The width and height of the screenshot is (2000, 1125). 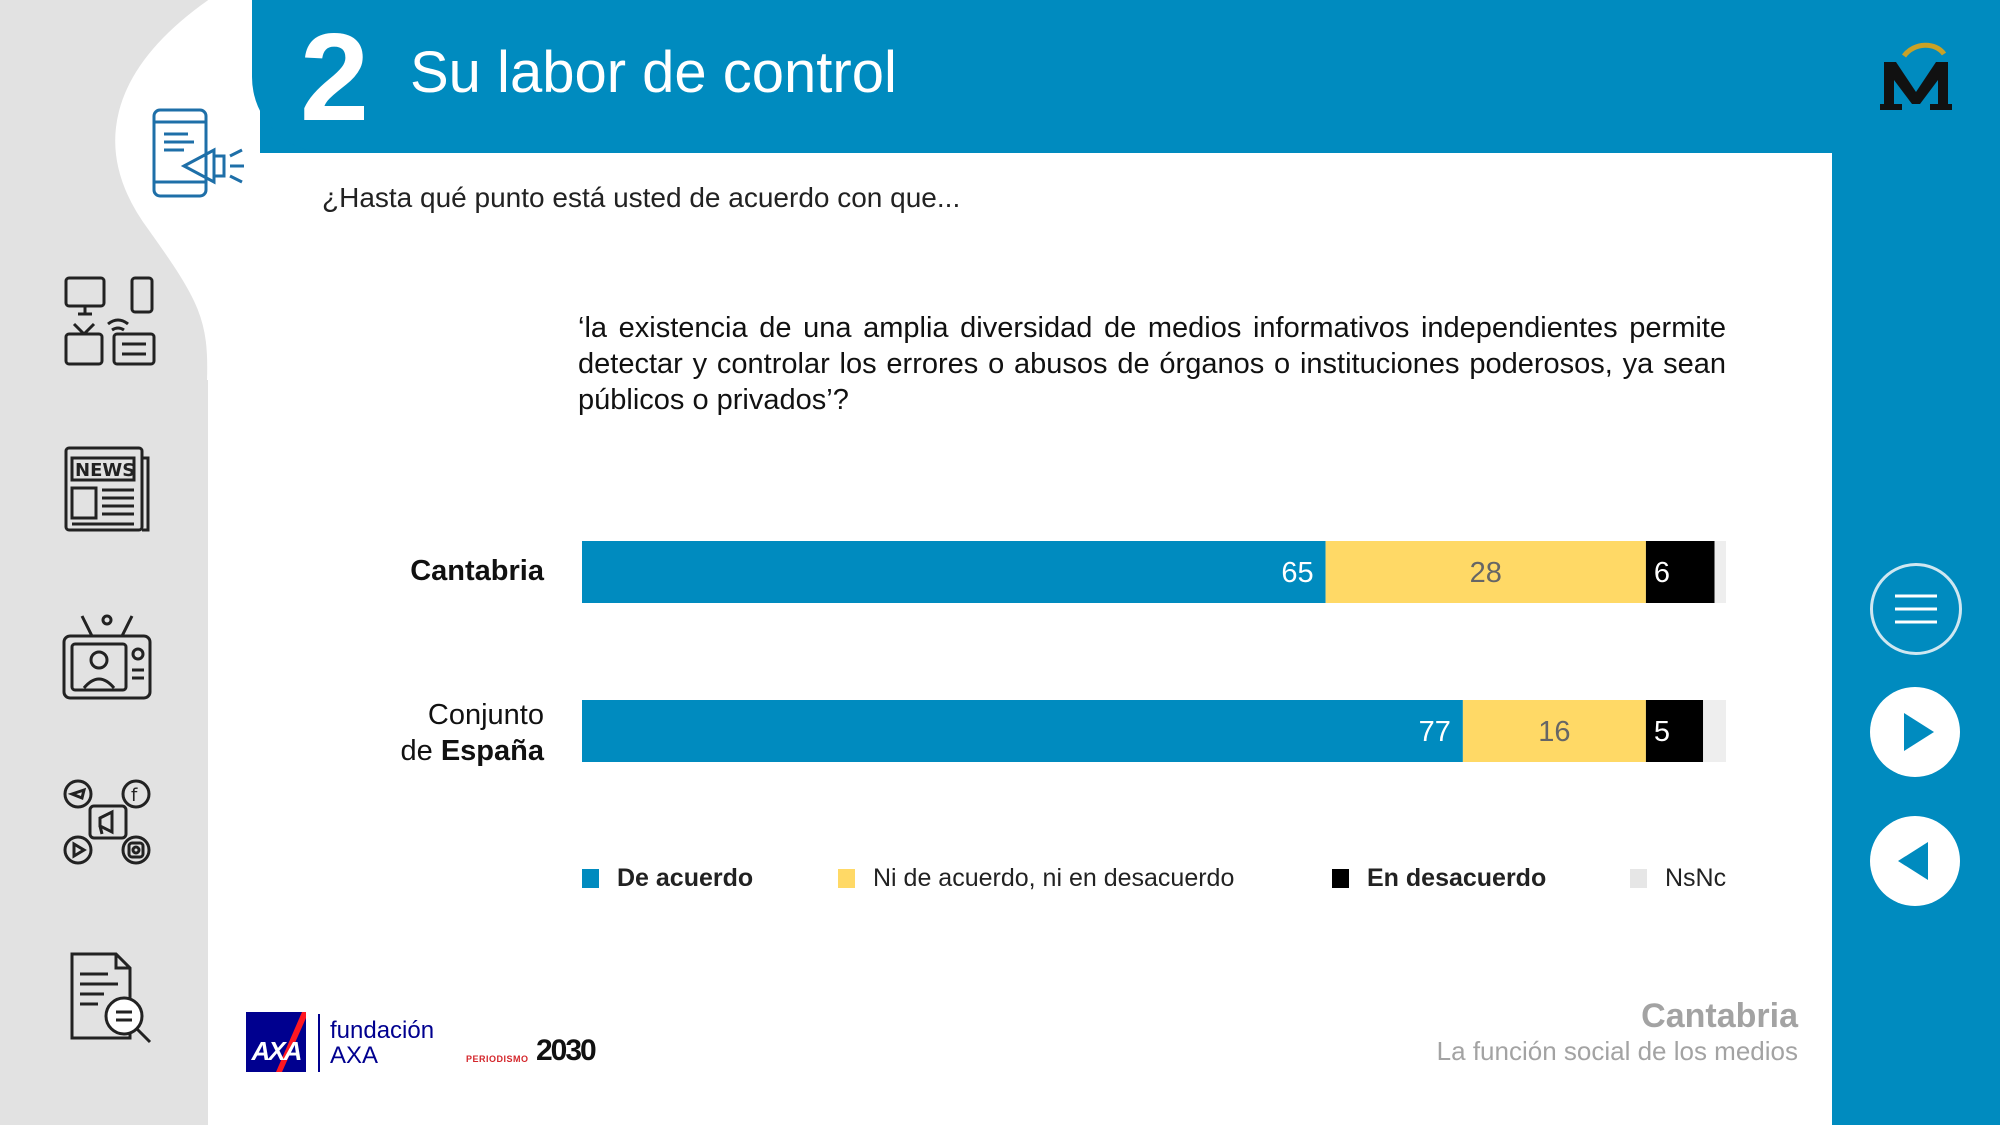 What do you see at coordinates (354, 1055) in the screenshot?
I see `fundacion-line2: AXA` at bounding box center [354, 1055].